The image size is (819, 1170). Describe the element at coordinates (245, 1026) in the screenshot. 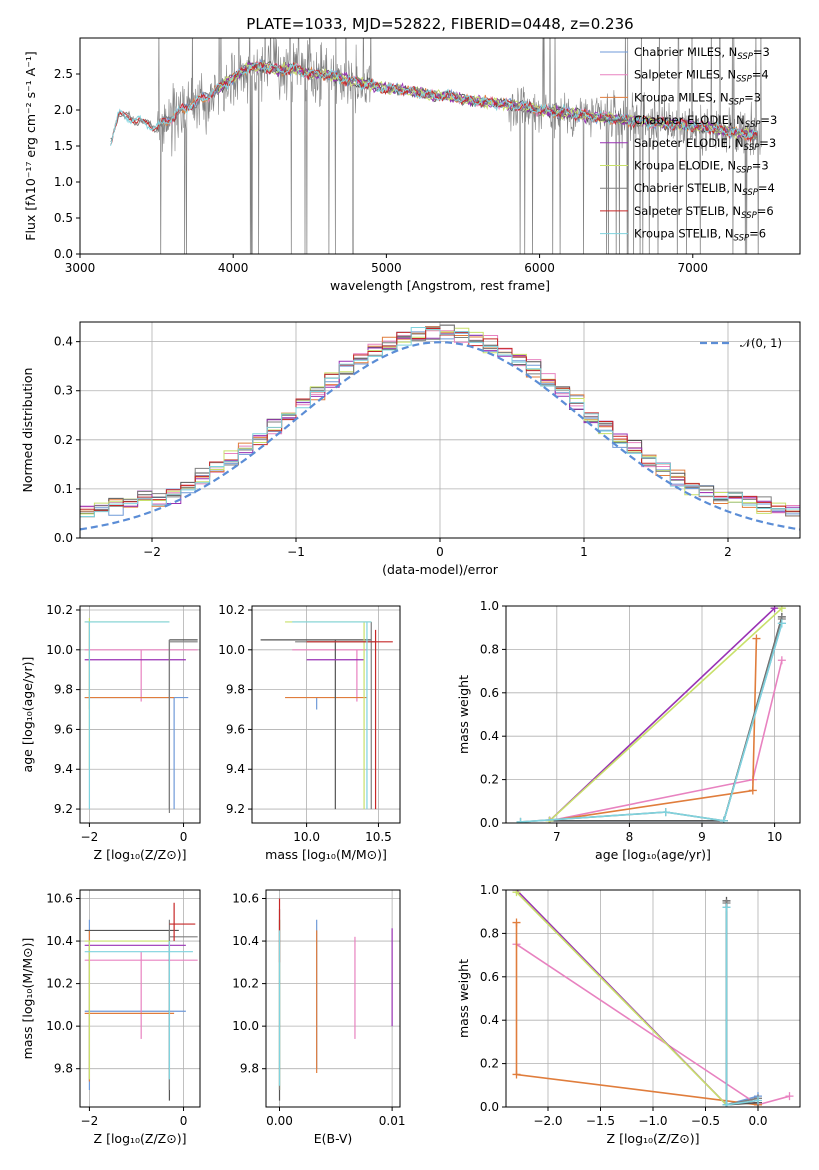

I see `y-tick-label: 10.0` at that location.